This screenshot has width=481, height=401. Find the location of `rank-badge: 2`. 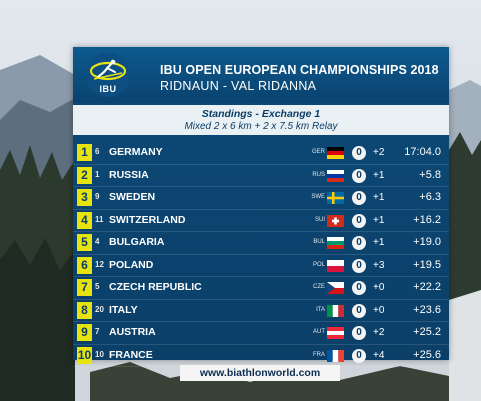

rank-badge: 2 is located at coordinates (84, 175).